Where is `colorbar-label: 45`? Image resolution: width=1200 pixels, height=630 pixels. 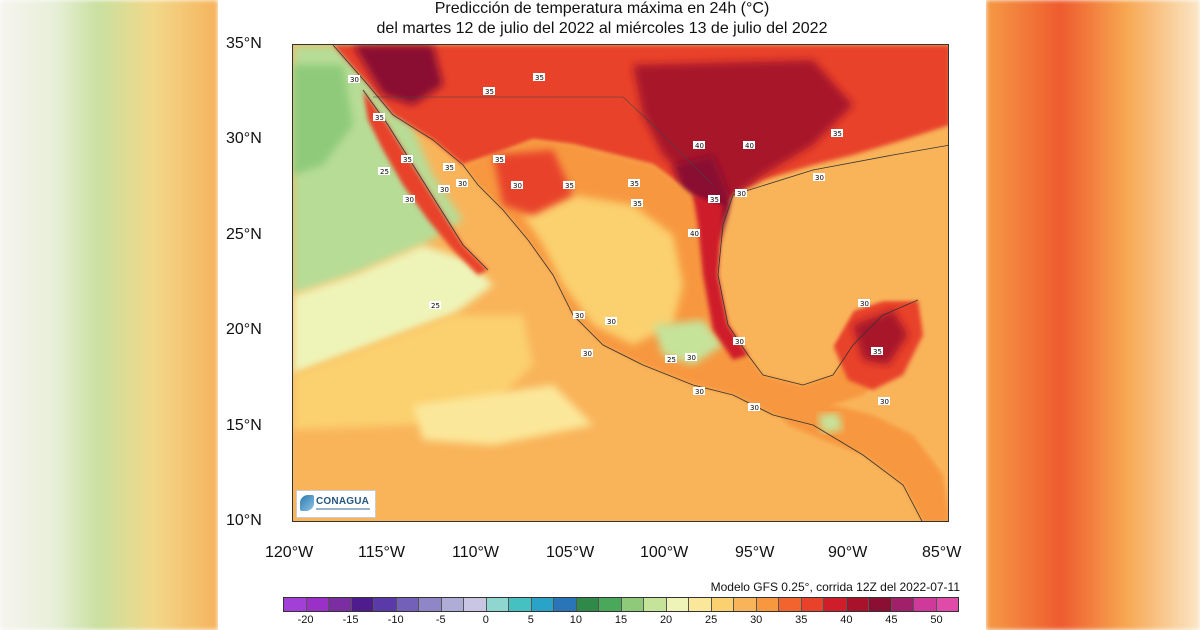 colorbar-label: 45 is located at coordinates (891, 620).